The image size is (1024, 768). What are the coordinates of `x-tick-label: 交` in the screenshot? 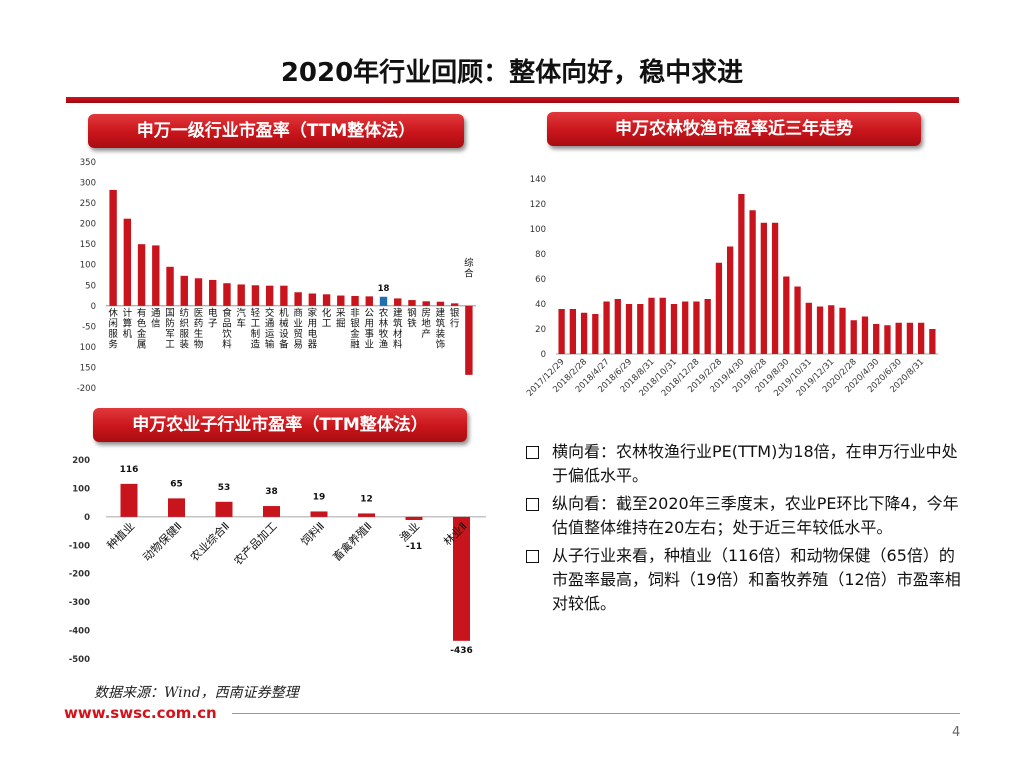 It's located at (270, 313).